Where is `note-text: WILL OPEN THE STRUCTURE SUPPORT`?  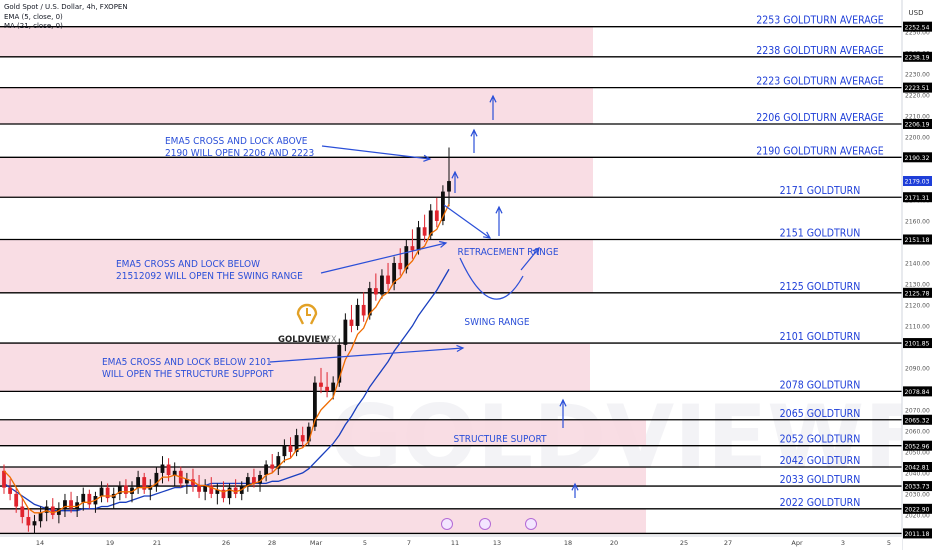 note-text: WILL OPEN THE STRUCTURE SUPPORT is located at coordinates (188, 374).